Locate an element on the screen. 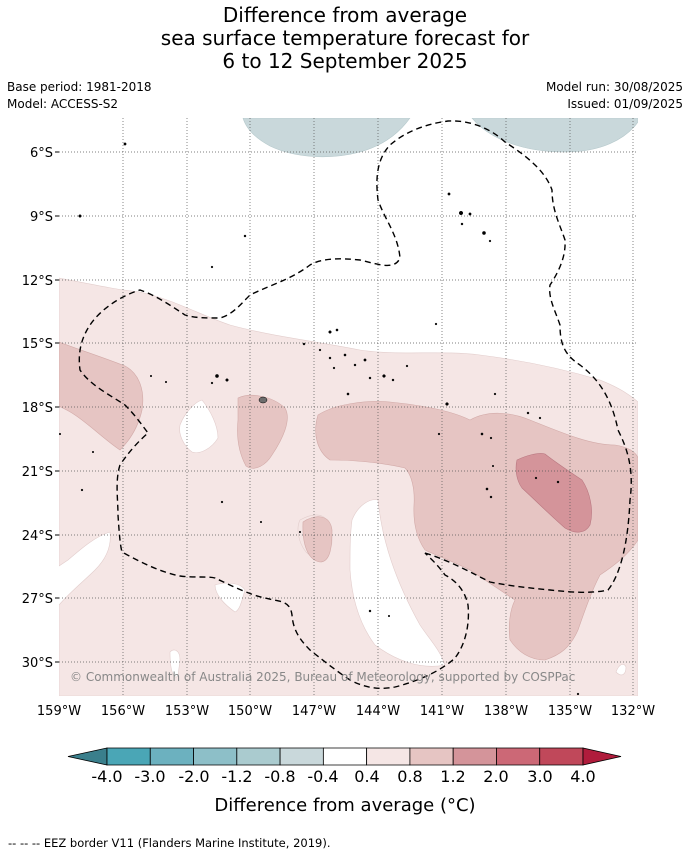 This screenshot has height=850, width=690. warm-anomaly-mid-south is located at coordinates (317, 539).